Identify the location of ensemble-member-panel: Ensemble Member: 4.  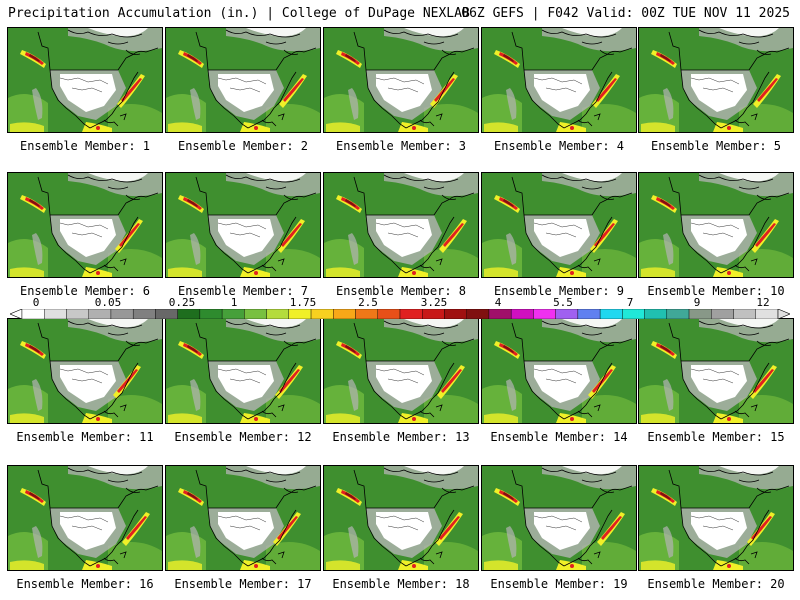
(559, 90).